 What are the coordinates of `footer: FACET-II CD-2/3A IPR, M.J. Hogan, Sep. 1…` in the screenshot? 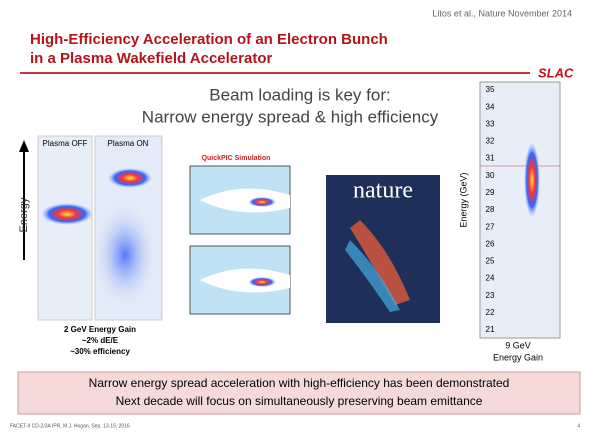 It's located at (70, 426).